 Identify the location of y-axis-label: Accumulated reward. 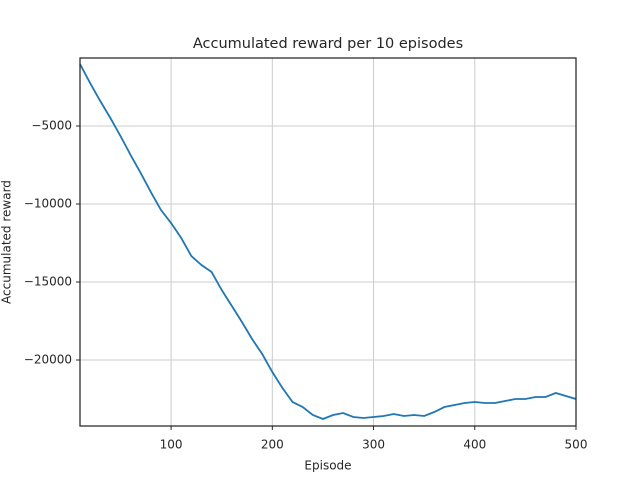
(7, 242).